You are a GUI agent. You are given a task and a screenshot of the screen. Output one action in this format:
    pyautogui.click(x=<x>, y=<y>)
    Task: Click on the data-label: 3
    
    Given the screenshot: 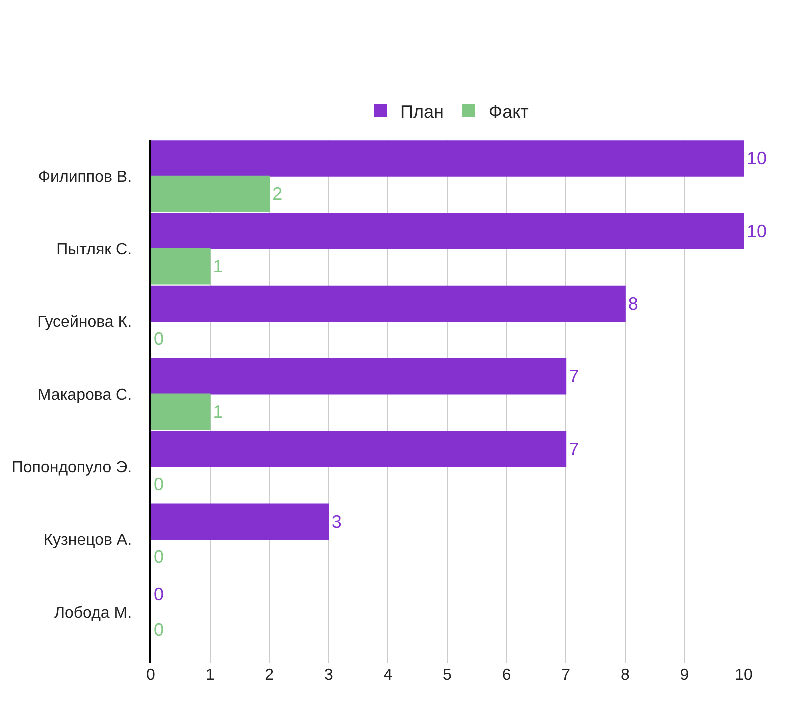 What is the action you would take?
    pyautogui.click(x=337, y=522)
    